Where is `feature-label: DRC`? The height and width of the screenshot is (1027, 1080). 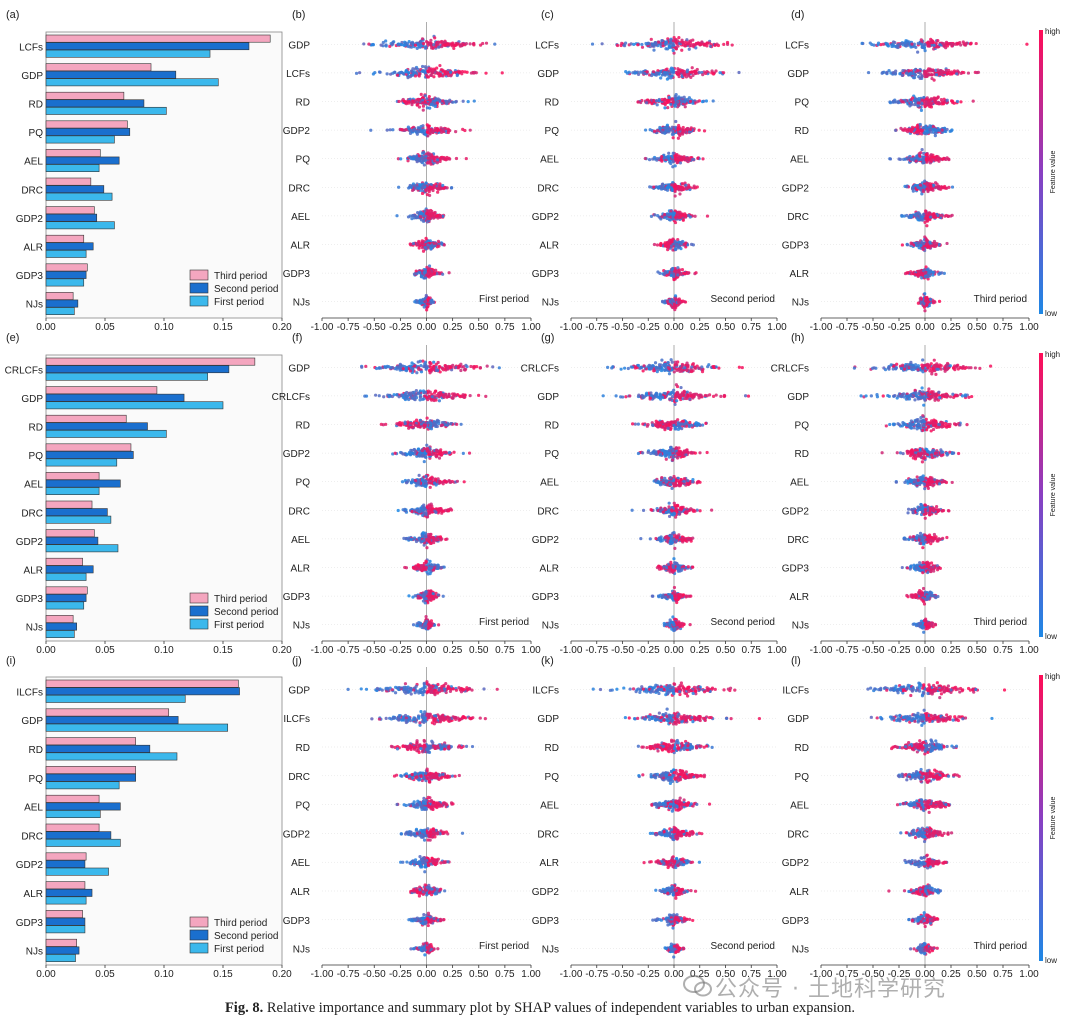 feature-label: DRC is located at coordinates (798, 217).